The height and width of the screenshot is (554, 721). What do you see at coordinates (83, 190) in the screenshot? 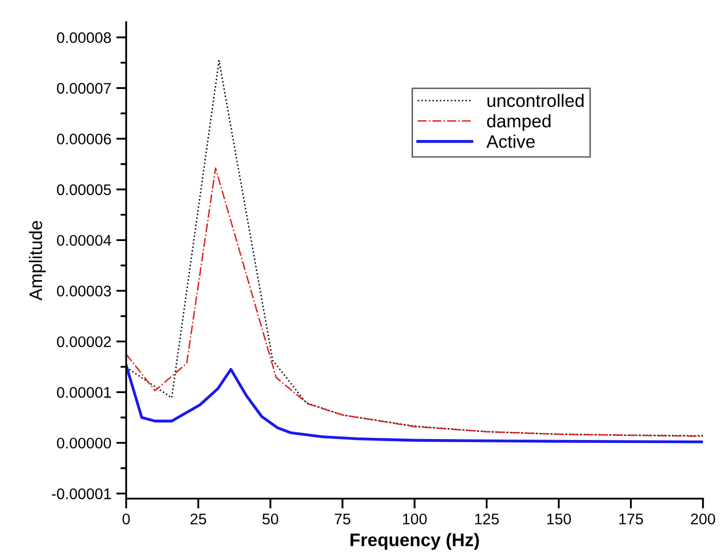
I see `y-tick-label: 0.00005` at bounding box center [83, 190].